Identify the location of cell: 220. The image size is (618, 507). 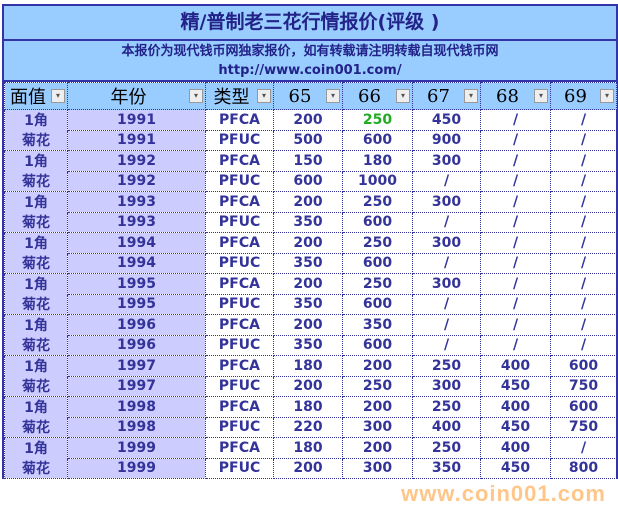
(308, 427).